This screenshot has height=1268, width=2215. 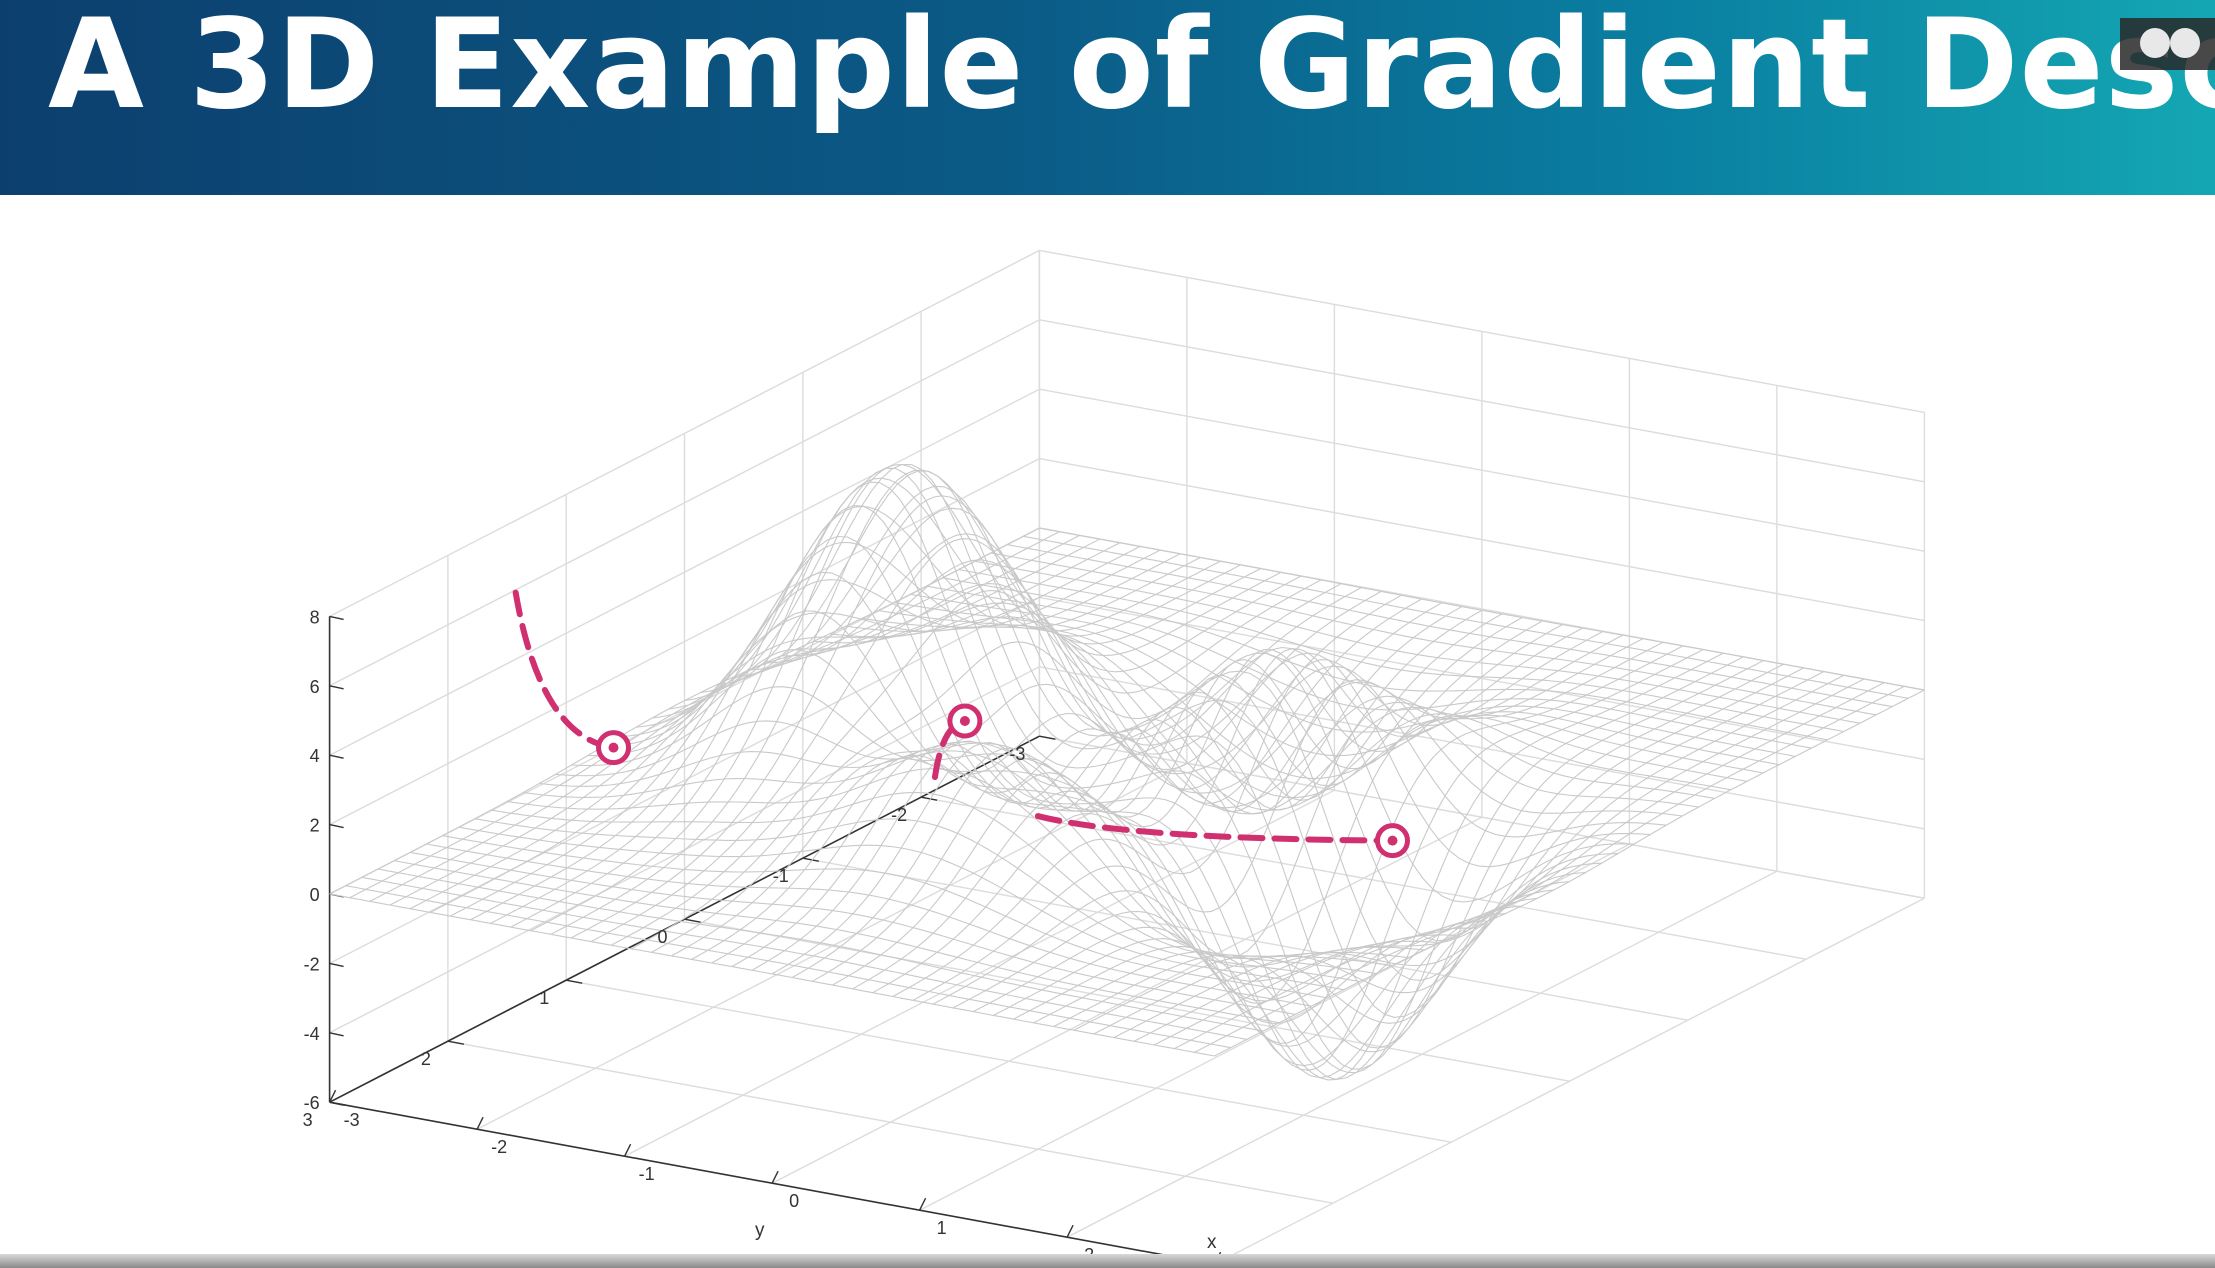 I want to click on video-overlay-controls, so click(x=2167, y=44).